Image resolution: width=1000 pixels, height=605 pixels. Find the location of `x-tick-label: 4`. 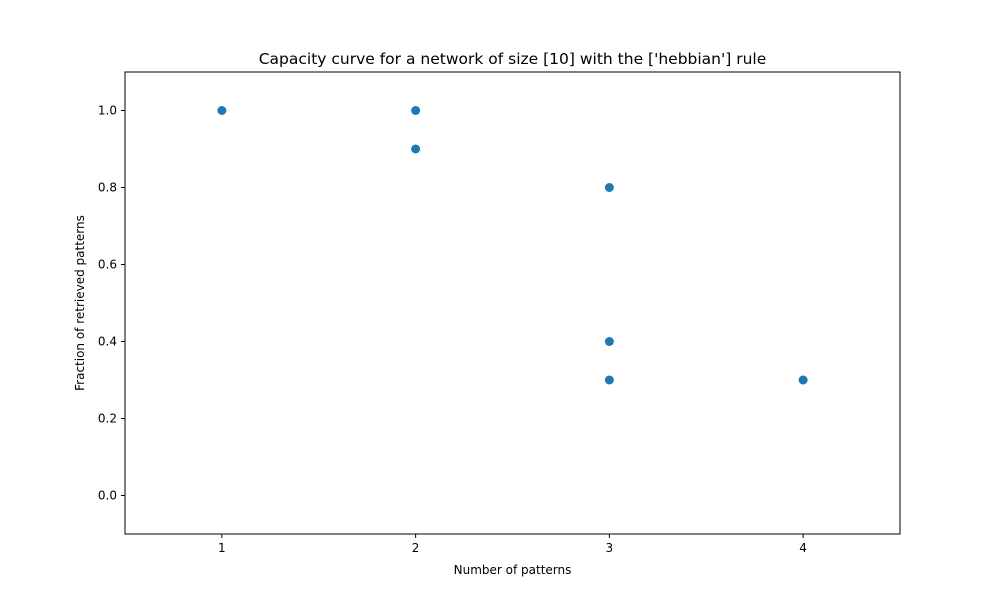

x-tick-label: 4 is located at coordinates (803, 548).